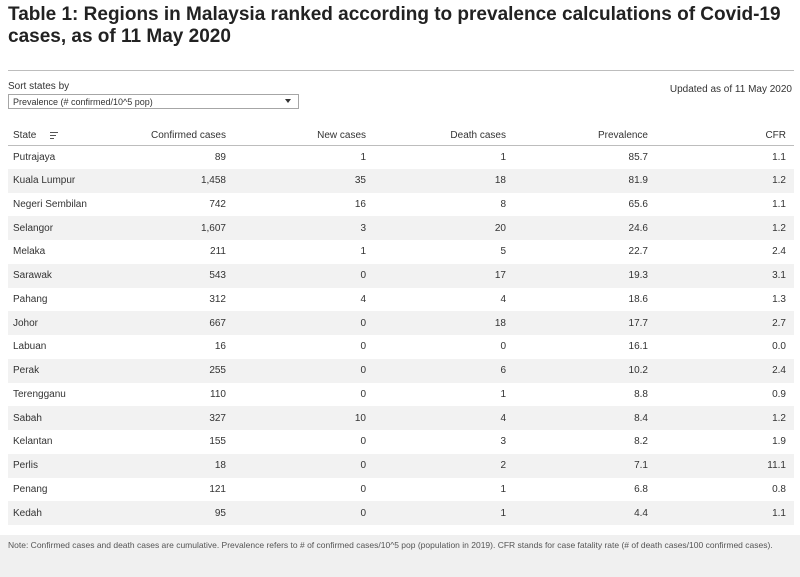 The height and width of the screenshot is (577, 800). Describe the element at coordinates (725, 323) in the screenshot. I see `cell-cfr: 2.7` at that location.